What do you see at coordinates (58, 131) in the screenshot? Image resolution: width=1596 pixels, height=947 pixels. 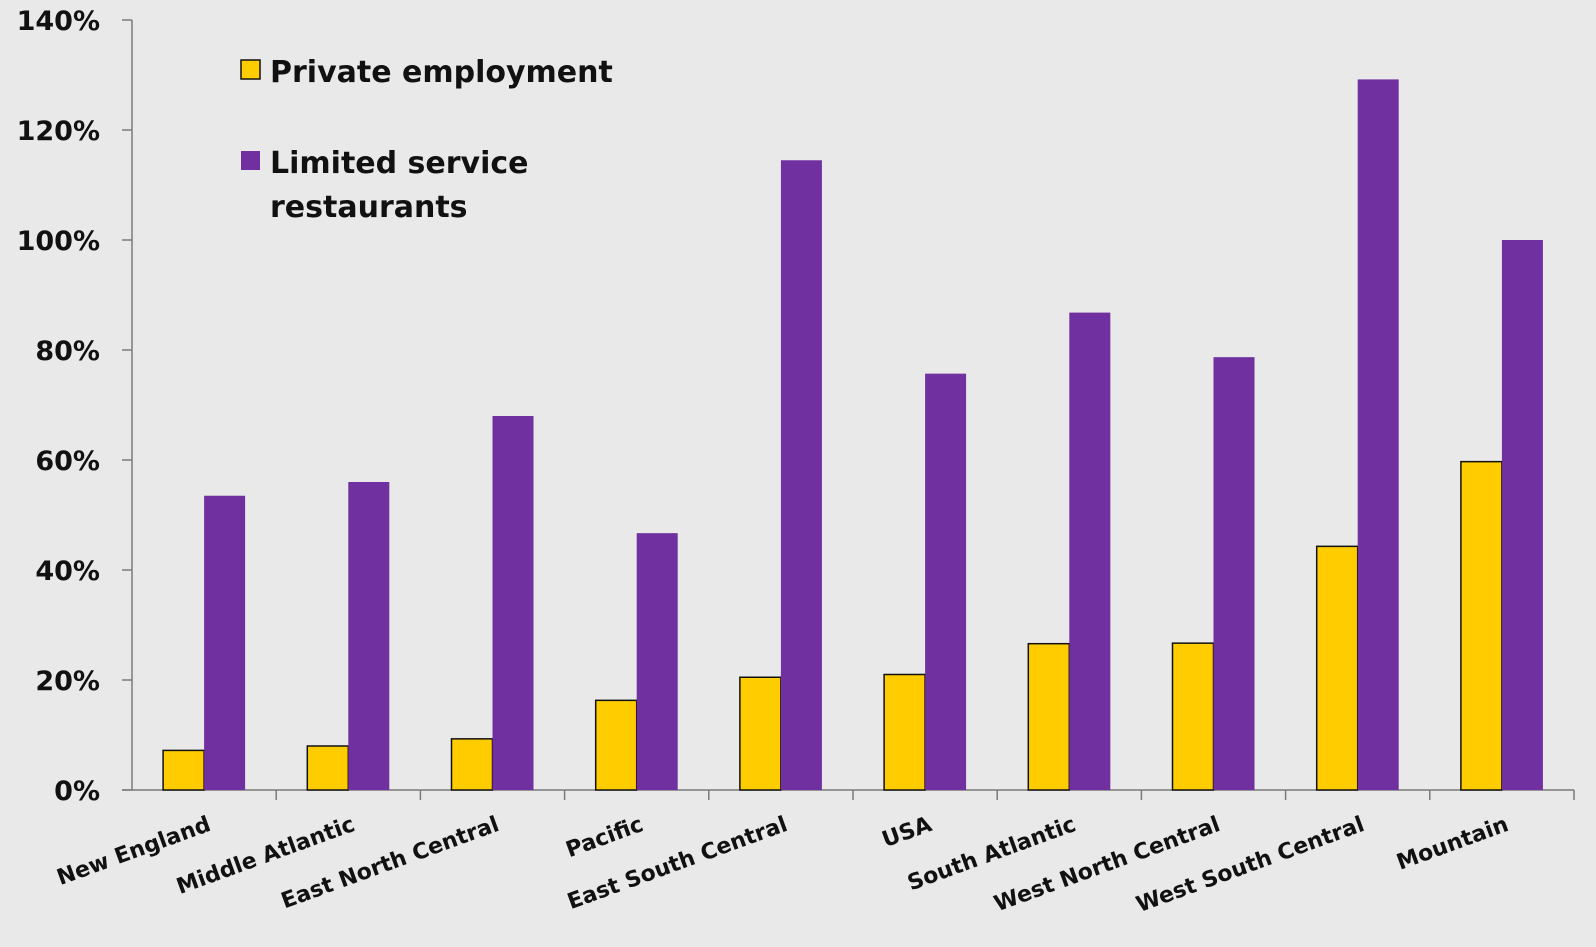 I see `y-tick-label: 120%` at bounding box center [58, 131].